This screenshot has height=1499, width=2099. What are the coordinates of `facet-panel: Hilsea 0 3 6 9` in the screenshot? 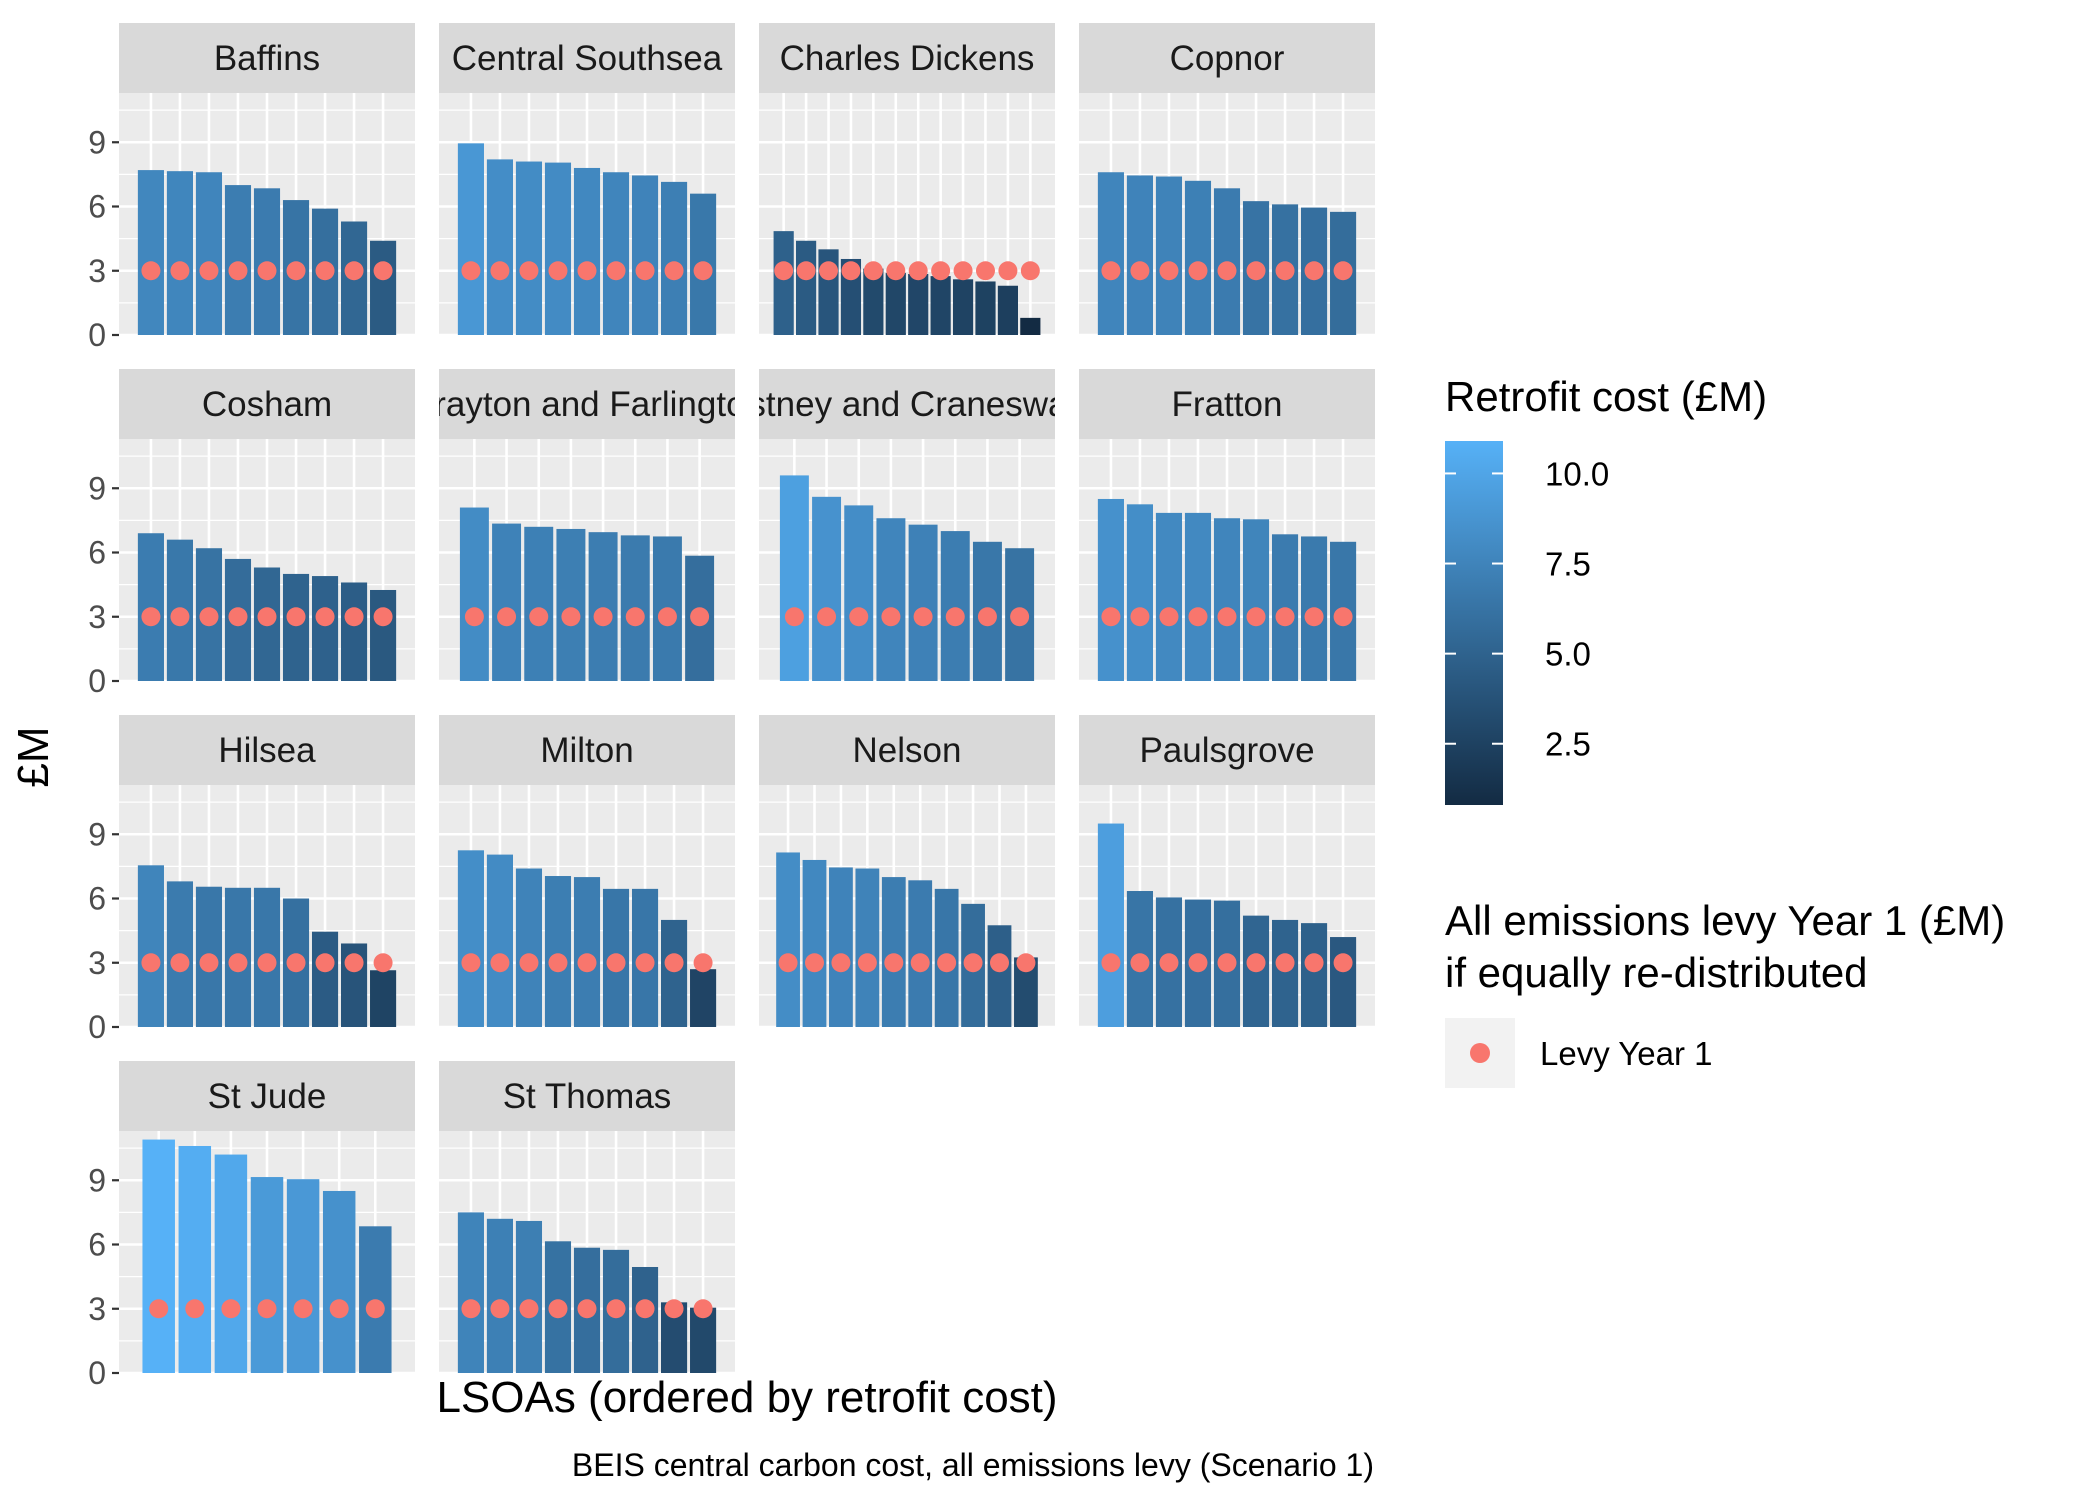 It's located at (251, 880).